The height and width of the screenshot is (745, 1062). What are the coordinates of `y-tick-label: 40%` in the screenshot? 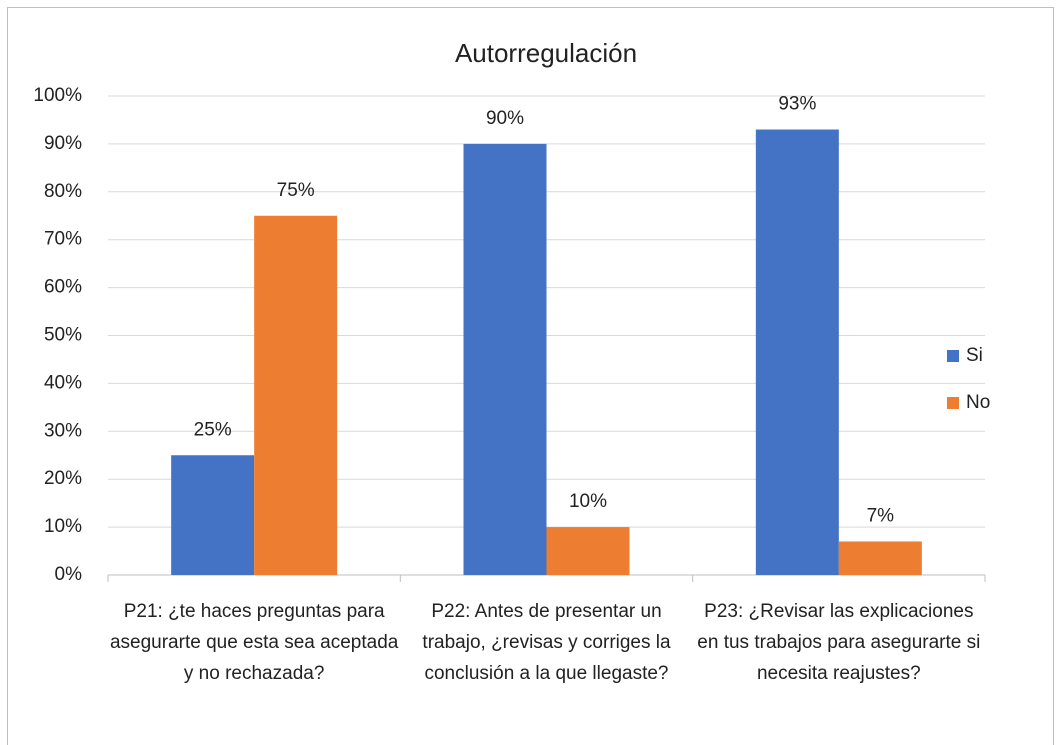 It's located at (63, 382).